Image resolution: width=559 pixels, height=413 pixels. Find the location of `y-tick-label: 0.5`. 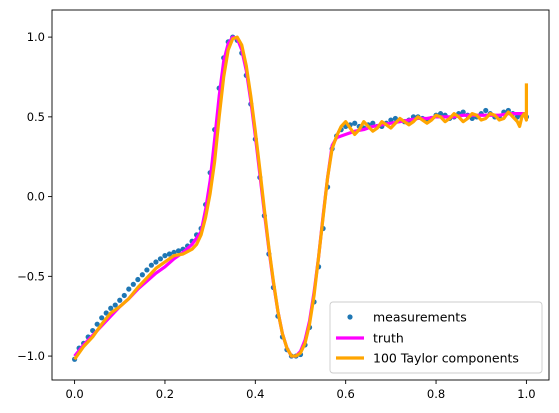

y-tick-label: 0.5 is located at coordinates (36, 117).